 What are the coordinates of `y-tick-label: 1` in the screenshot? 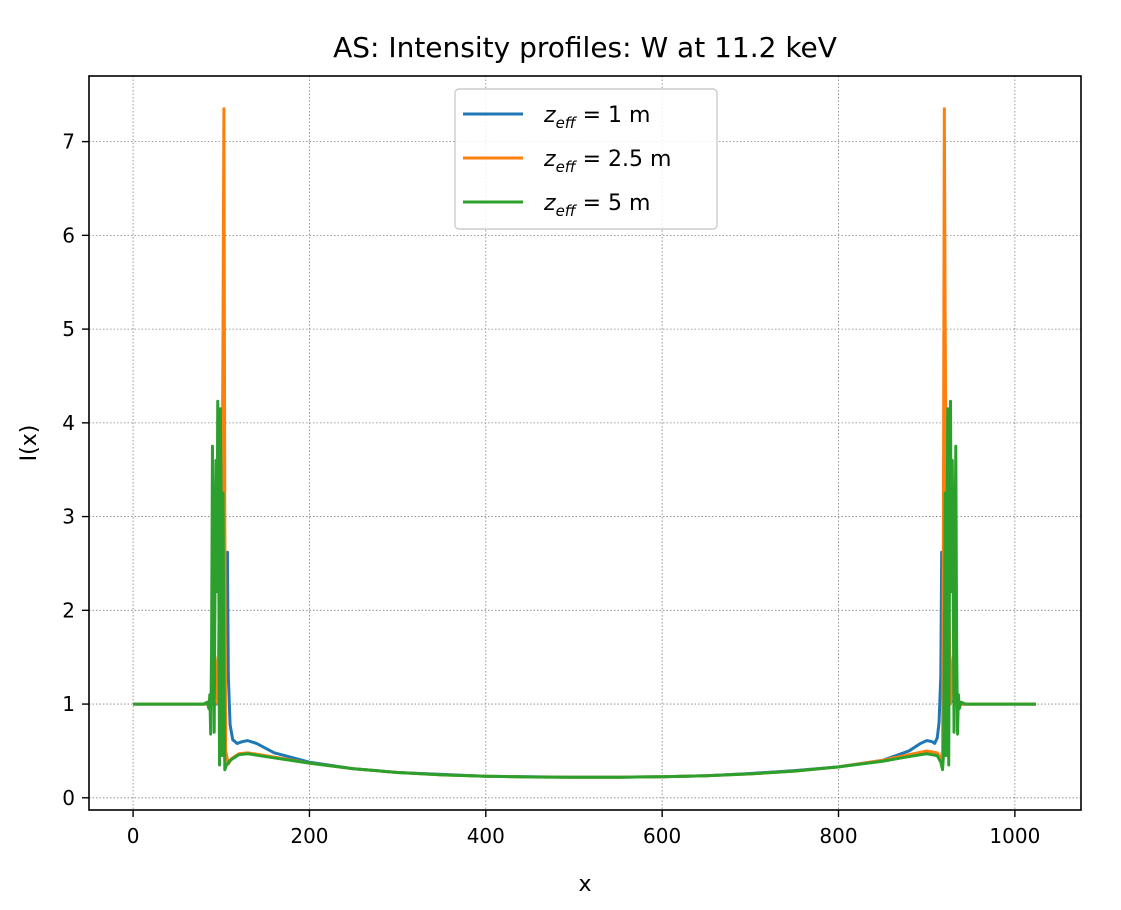 It's located at (68, 704).